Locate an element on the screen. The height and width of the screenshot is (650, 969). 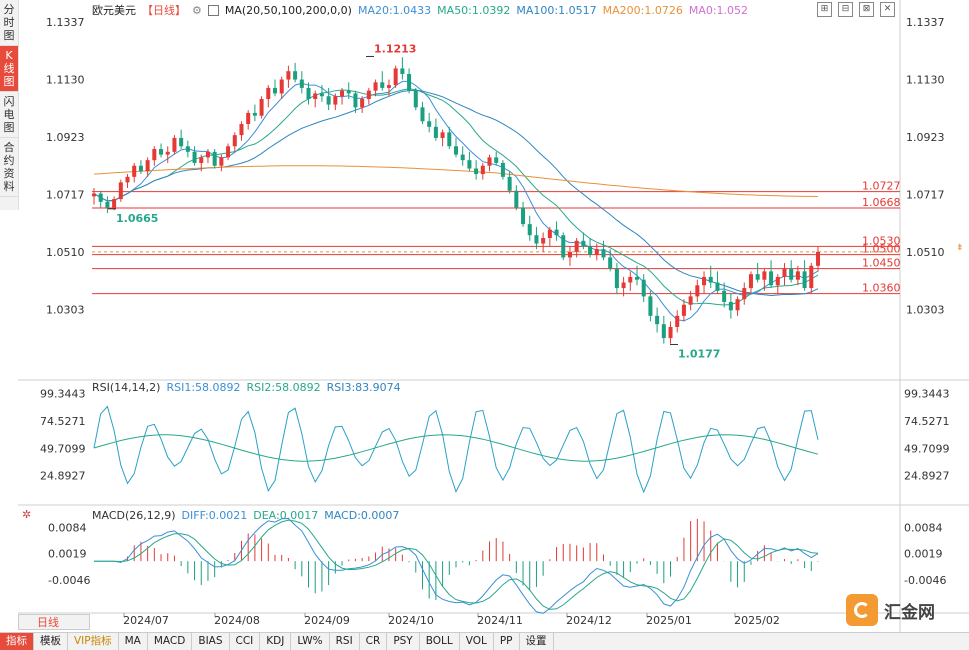
close-button: ✕ is located at coordinates (887, 9).